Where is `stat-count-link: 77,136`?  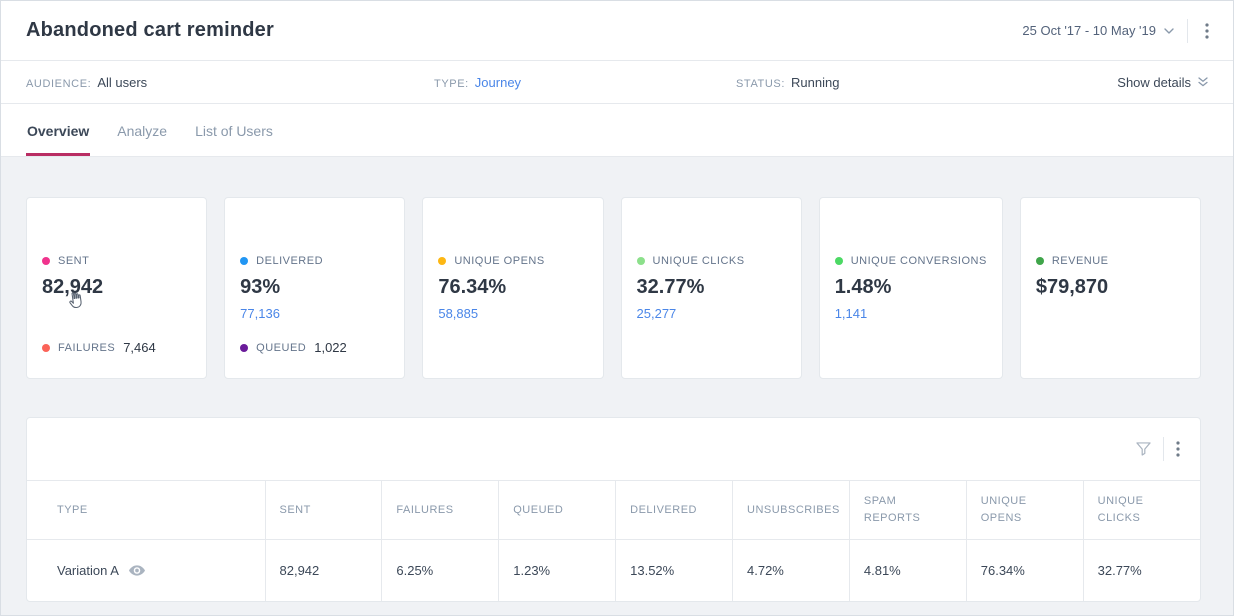
stat-count-link: 77,136 is located at coordinates (260, 313).